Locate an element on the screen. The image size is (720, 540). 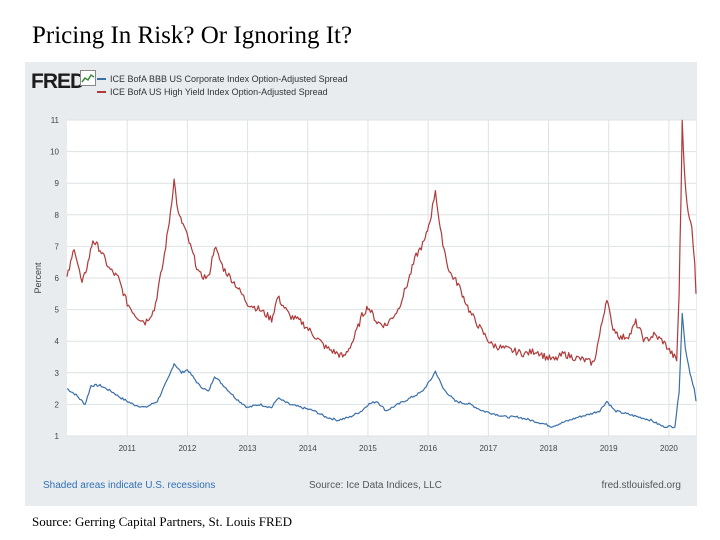
x-tick-label: 2017 is located at coordinates (488, 448).